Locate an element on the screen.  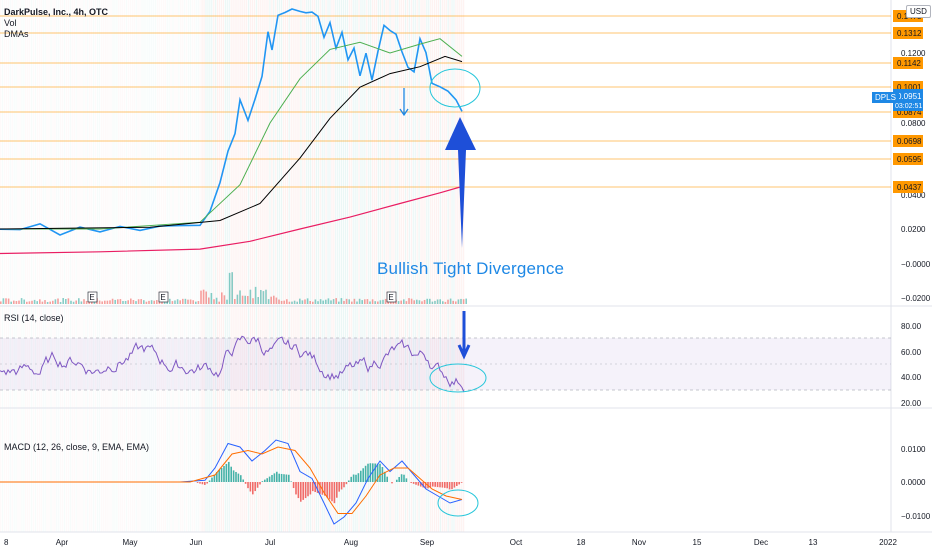
time-axis-label: Aug is located at coordinates (351, 542).